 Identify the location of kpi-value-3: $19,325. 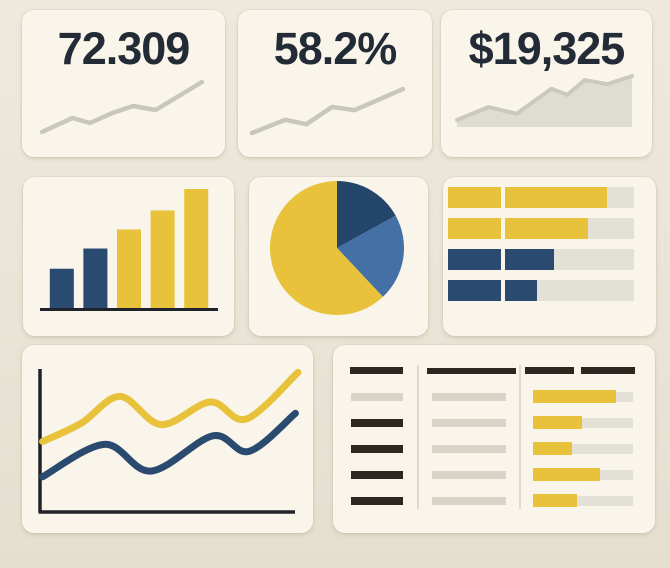
(547, 48).